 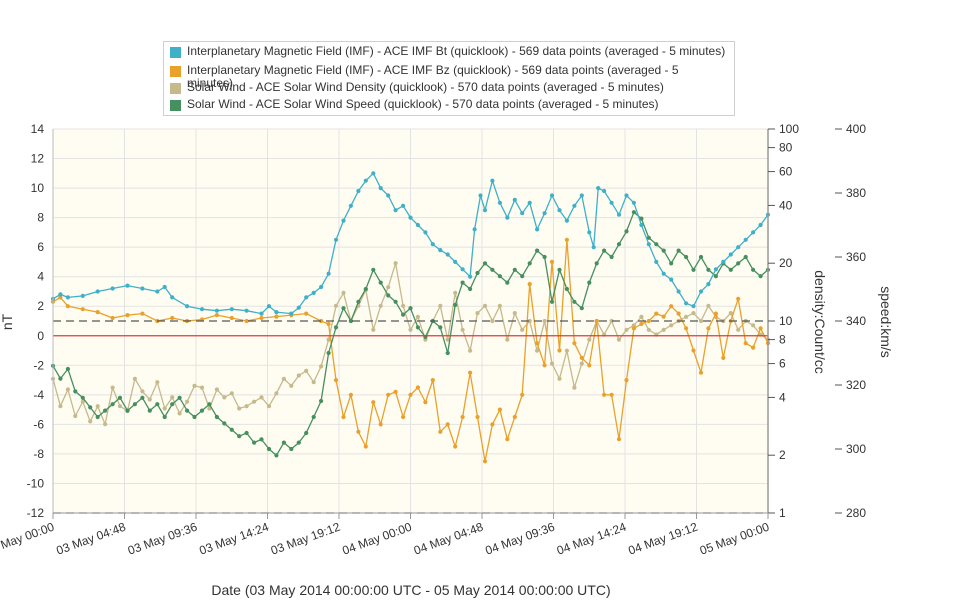 I want to click on left-tick-label: -2, so click(x=38, y=365).